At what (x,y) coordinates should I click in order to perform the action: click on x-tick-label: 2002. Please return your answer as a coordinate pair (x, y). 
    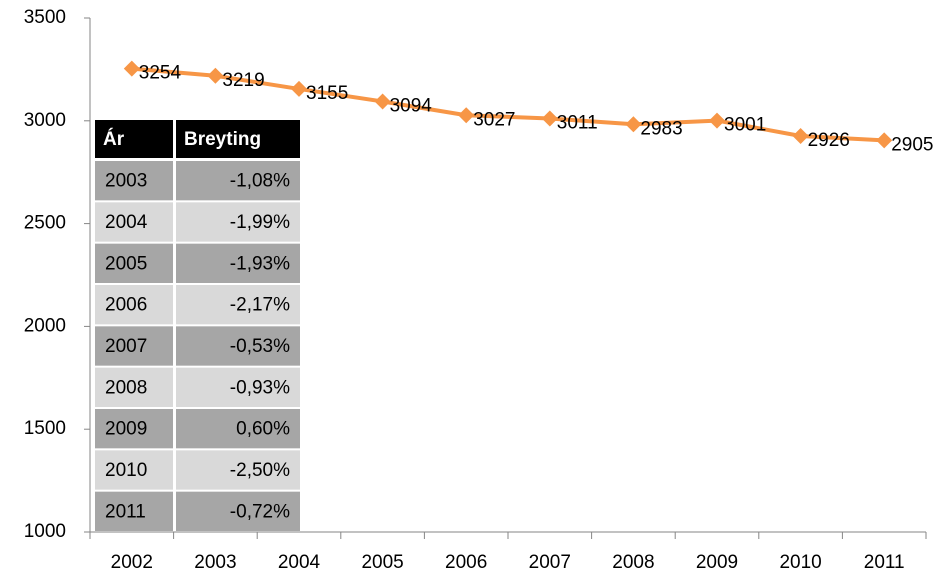
    Looking at the image, I should click on (132, 562).